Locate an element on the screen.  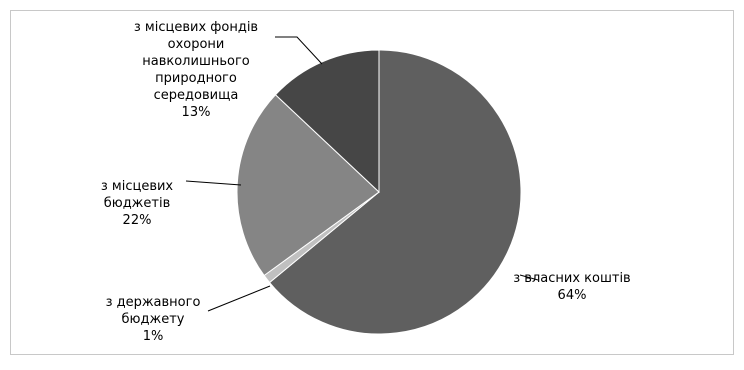
data-label: з власних коштів 64% is located at coordinates (571, 287).